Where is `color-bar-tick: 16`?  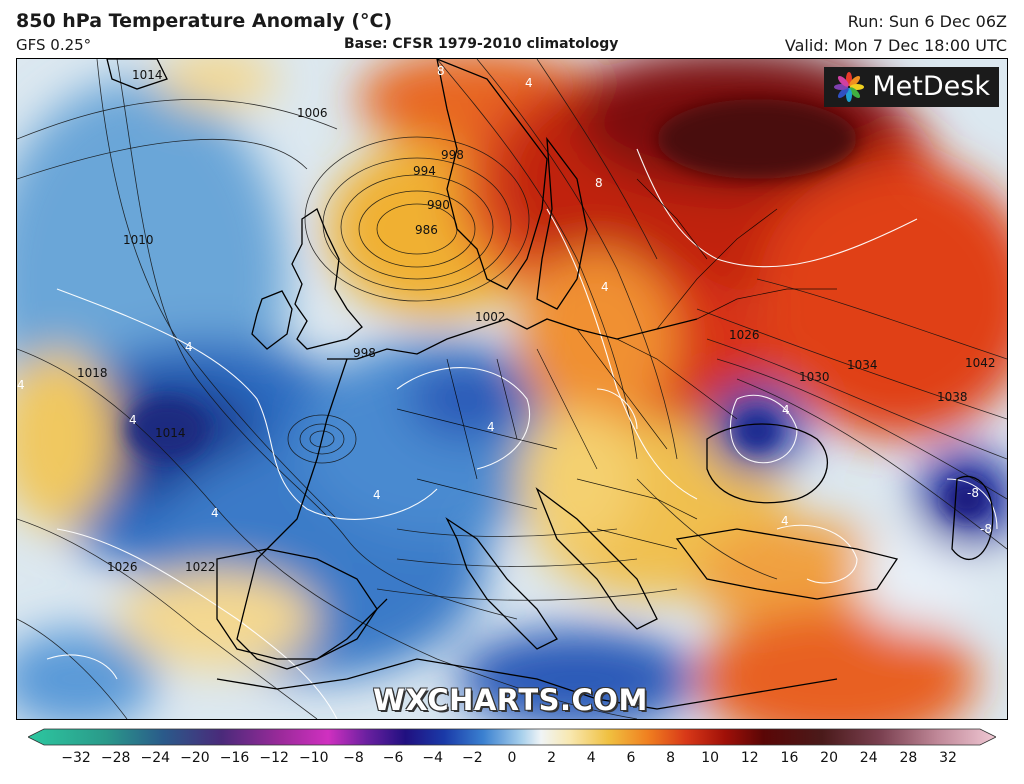 color-bar-tick: 16 is located at coordinates (789, 758).